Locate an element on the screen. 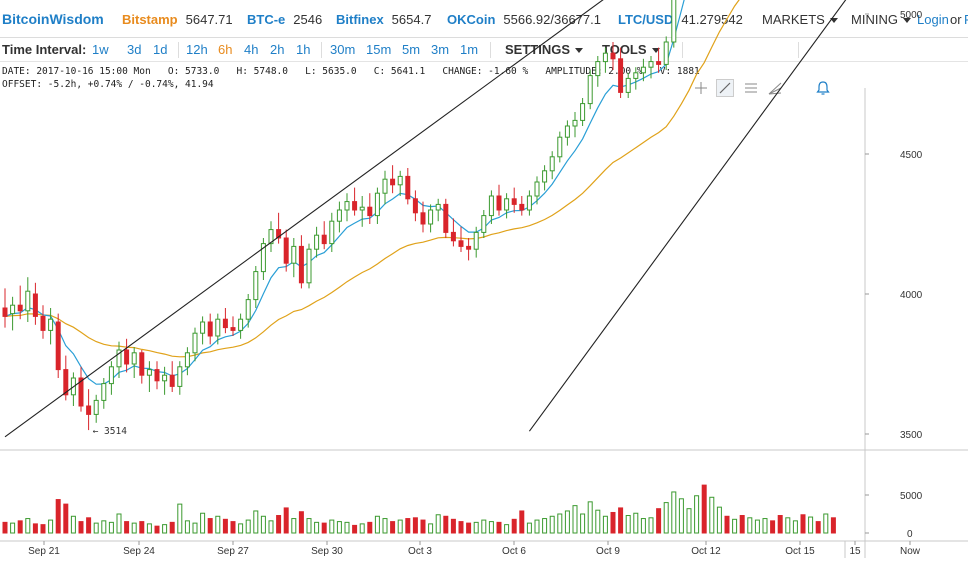 The width and height of the screenshot is (968, 564). alert-bell-icon is located at coordinates (823, 88).